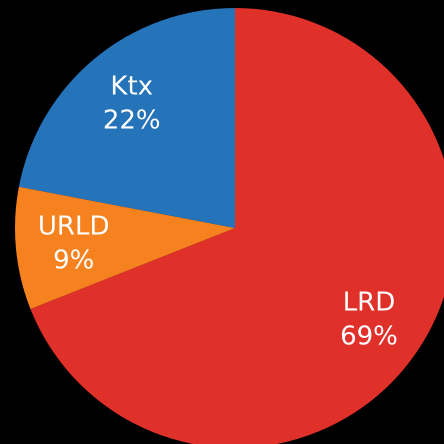 The image size is (444, 444). What do you see at coordinates (125, 247) in the screenshot?
I see `pie-slice` at bounding box center [125, 247].